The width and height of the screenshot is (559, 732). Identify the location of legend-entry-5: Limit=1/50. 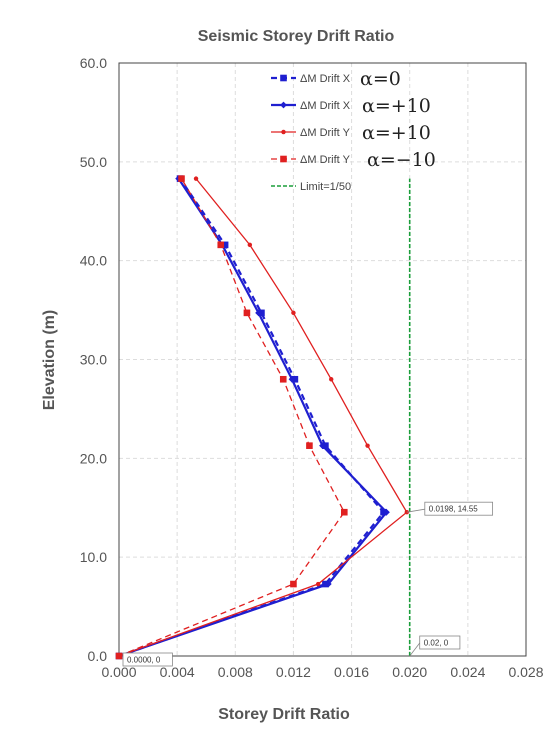
(311, 187).